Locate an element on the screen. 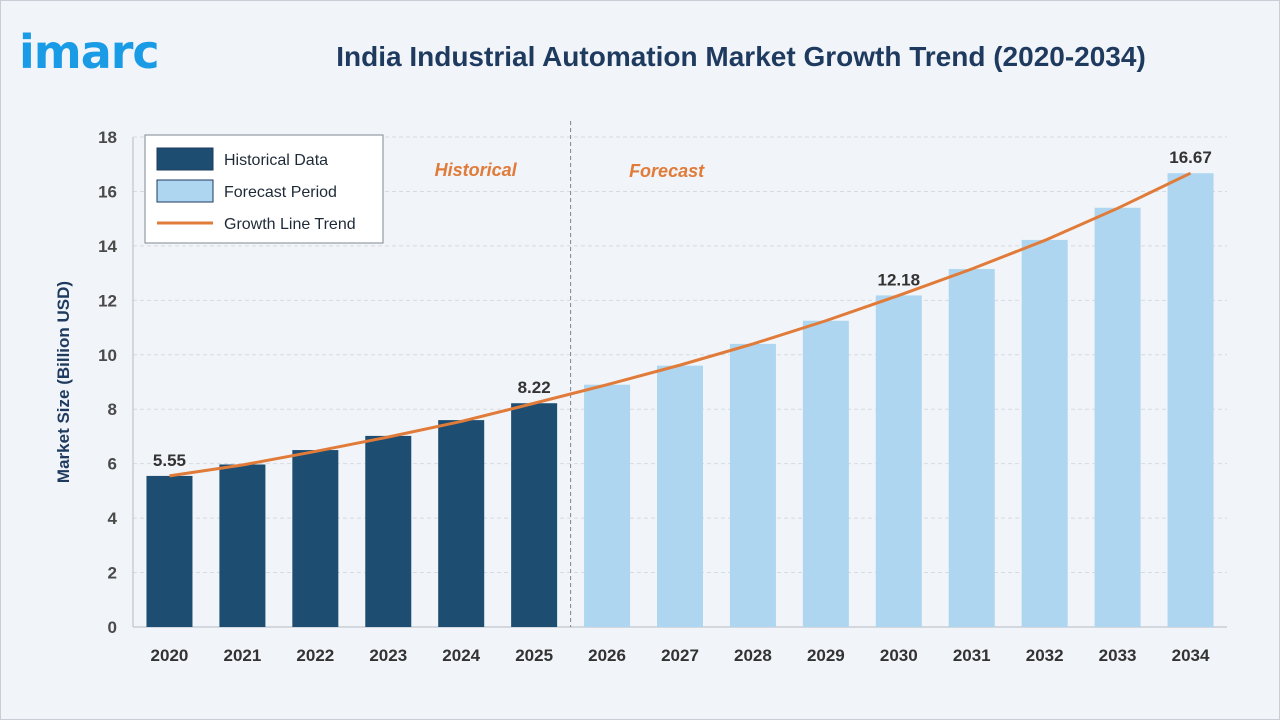 The image size is (1280, 720). x-tick-label: 2026 is located at coordinates (607, 655).